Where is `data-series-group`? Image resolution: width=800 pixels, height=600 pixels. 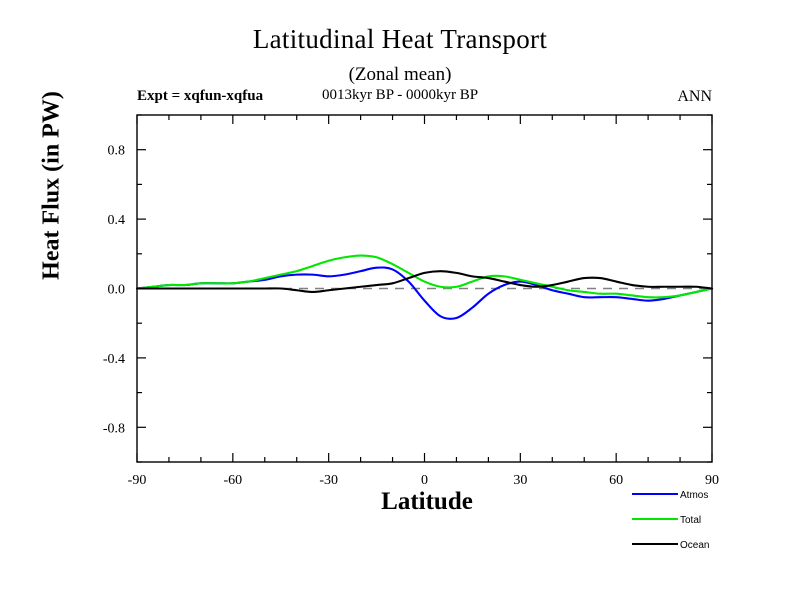
data-series-group is located at coordinates (424, 287).